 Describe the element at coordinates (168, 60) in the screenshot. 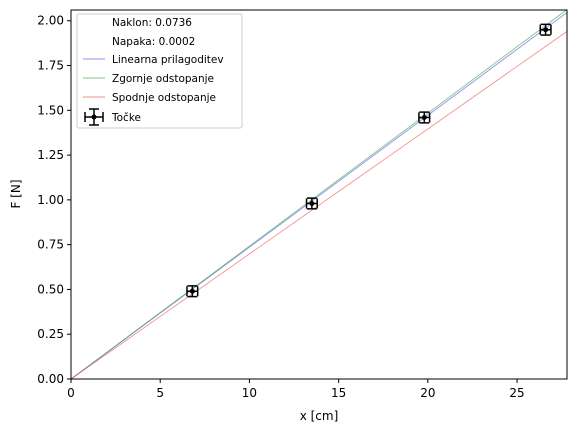

I see `legend-label-fit: Linearna prilagoditev` at that location.